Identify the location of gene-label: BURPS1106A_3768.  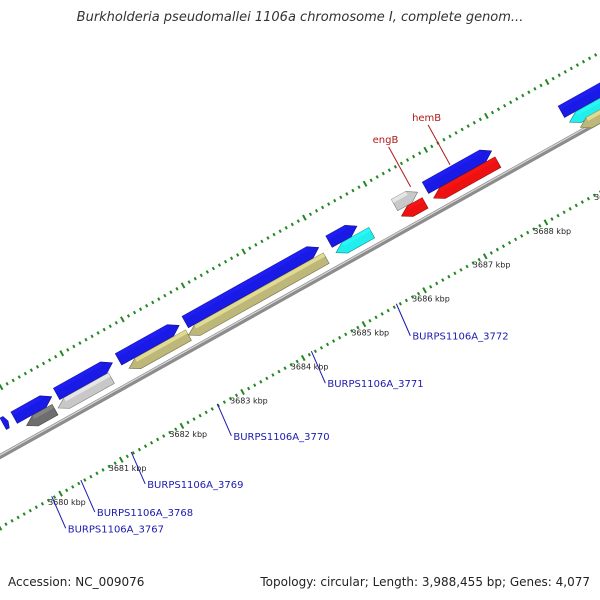
(145, 513).